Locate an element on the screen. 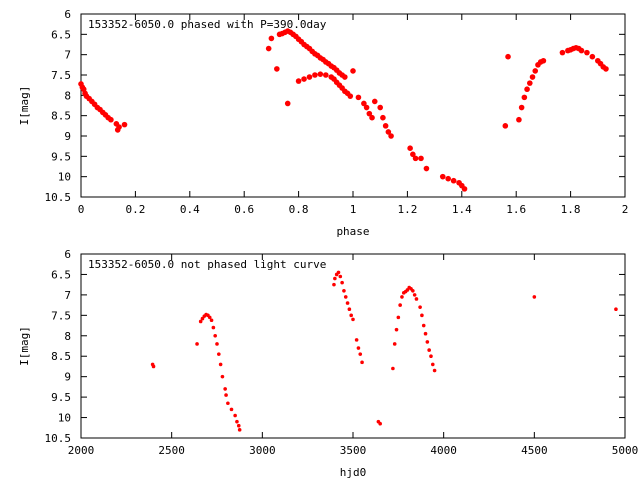 This screenshot has height=480, width=640. unphased-y-tick-label: 8.5 is located at coordinates (61, 356).